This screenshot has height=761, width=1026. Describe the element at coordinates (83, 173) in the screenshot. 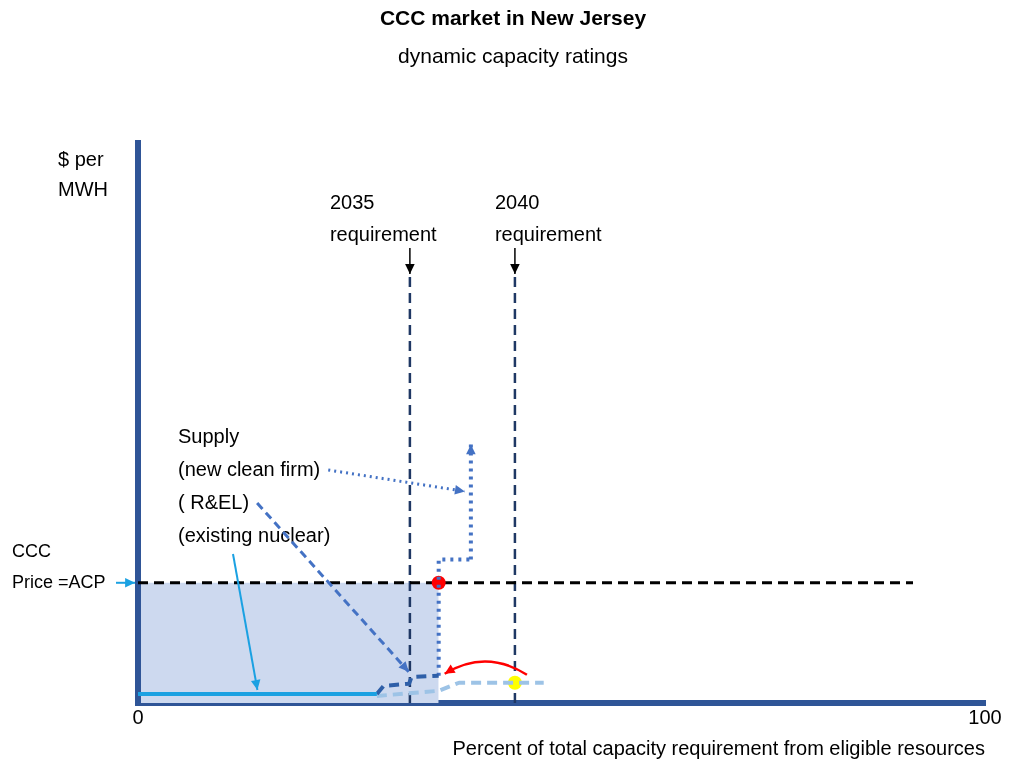

I see `text: $ per MWH` at that location.